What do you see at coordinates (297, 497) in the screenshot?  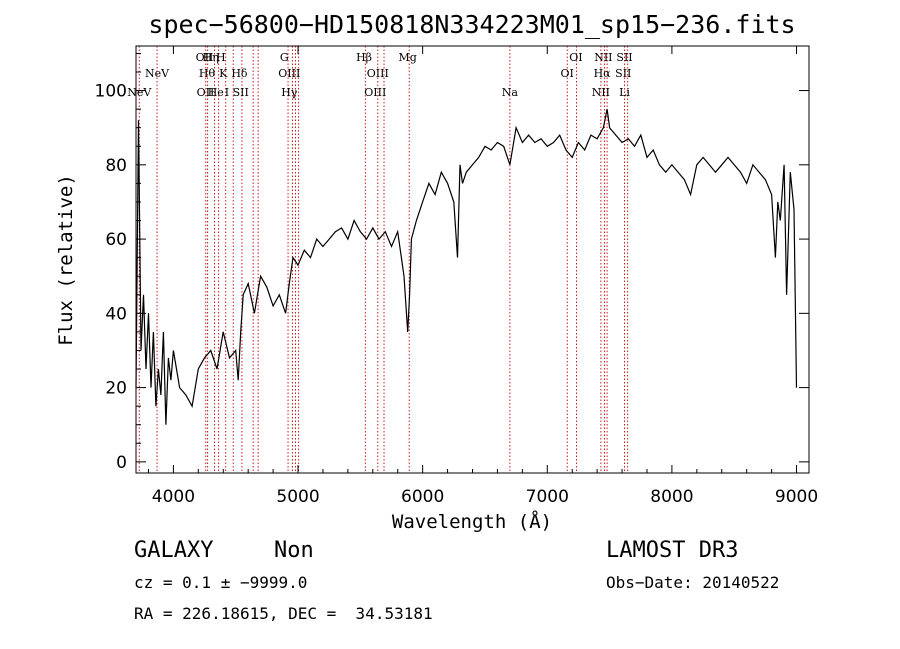 I see `x-tick-label-1: 5000` at bounding box center [297, 497].